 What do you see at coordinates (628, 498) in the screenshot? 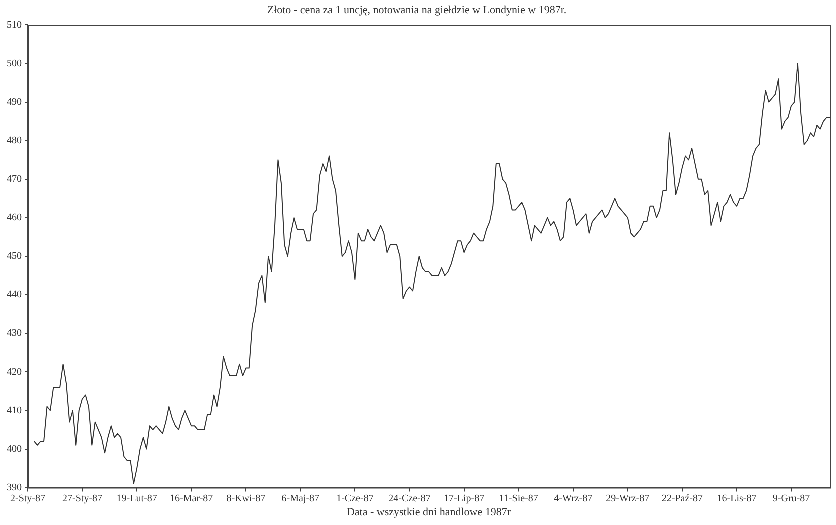
I see `x-tick-label: 29-Wrz-87` at bounding box center [628, 498].